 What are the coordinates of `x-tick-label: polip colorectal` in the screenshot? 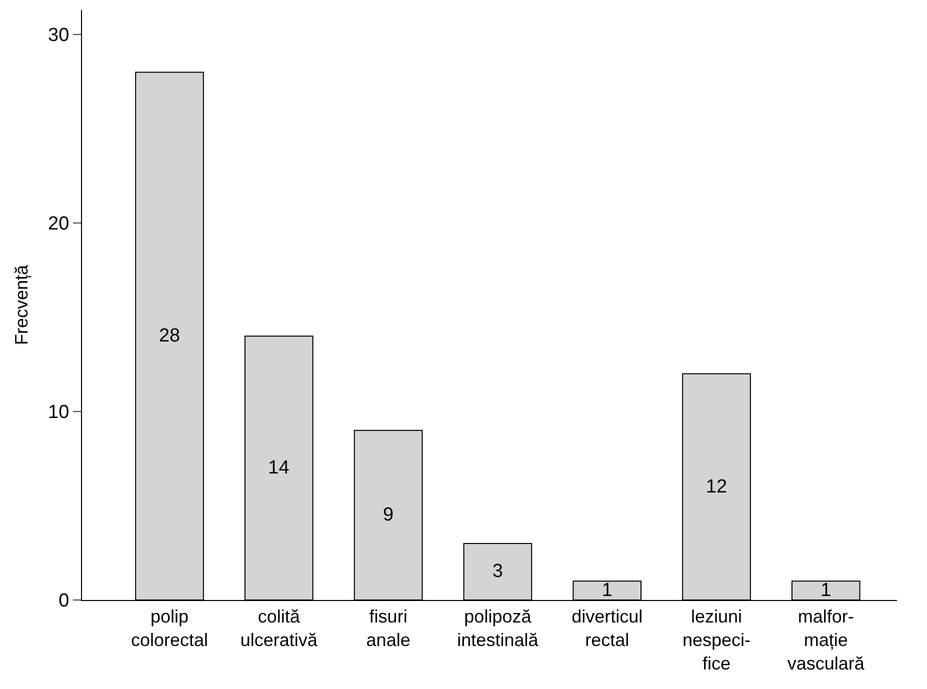 It's located at (169, 628).